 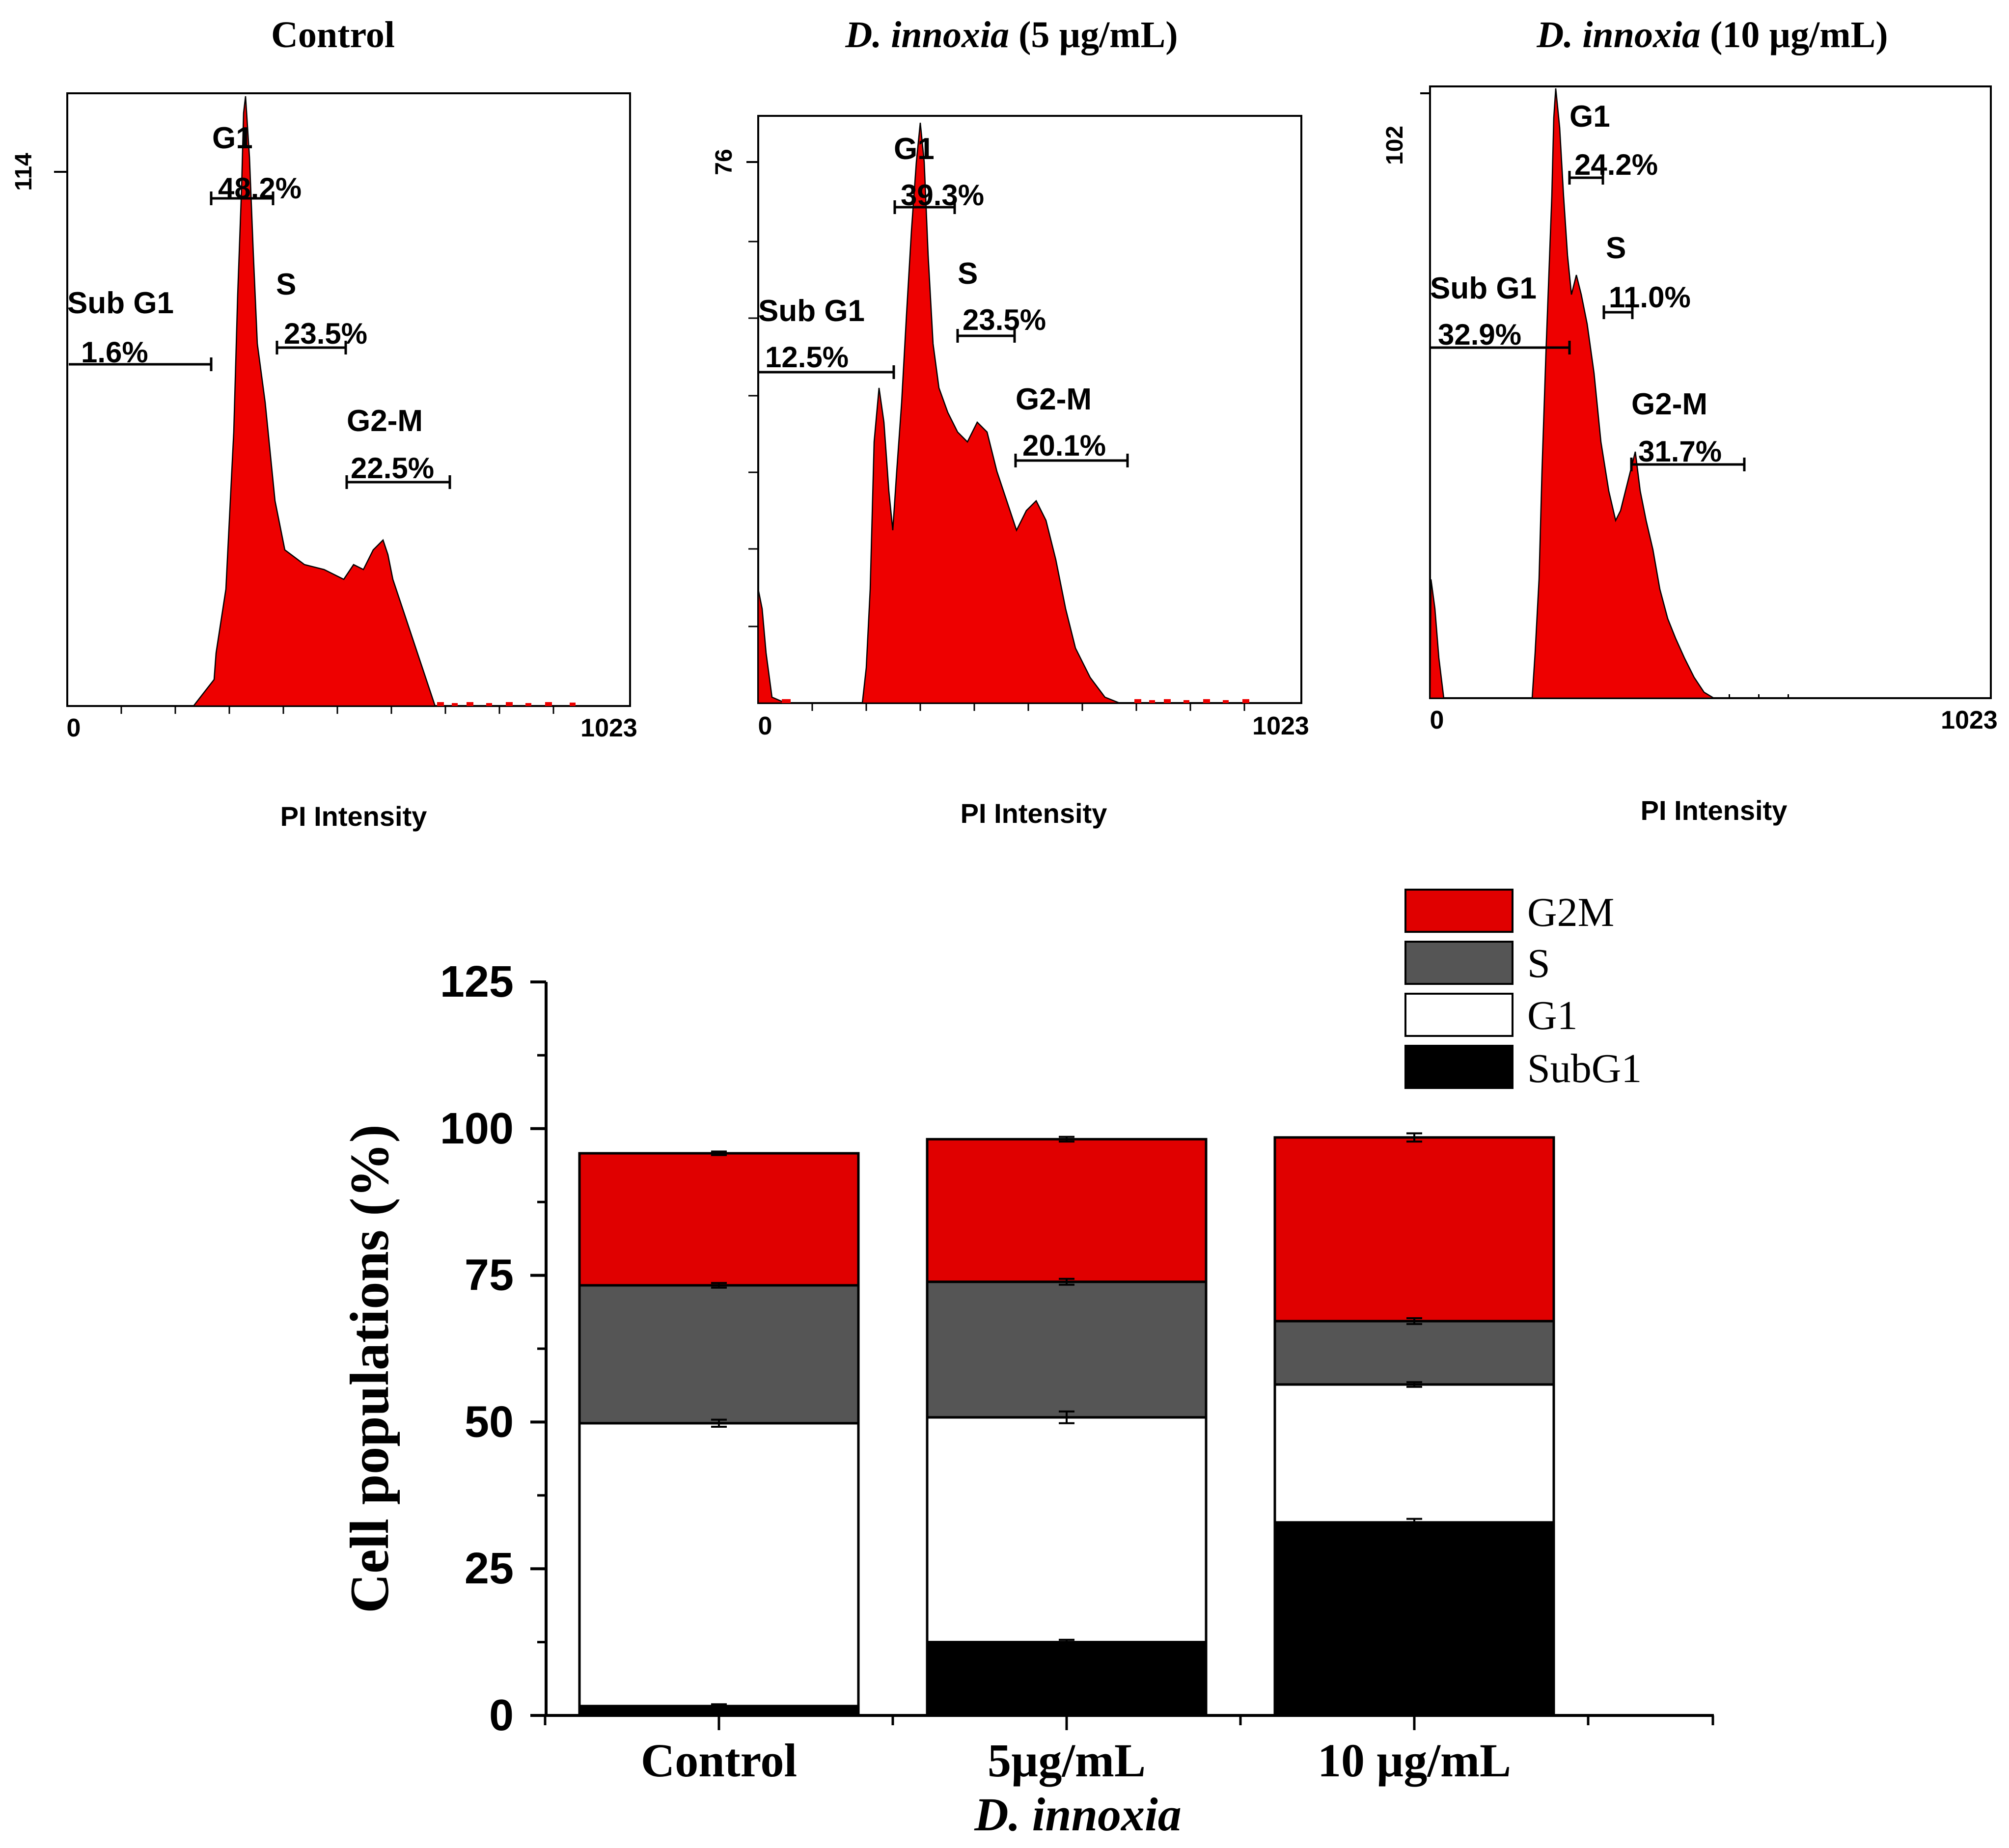 I want to click on legend-swatch-g1, so click(x=1459, y=1015).